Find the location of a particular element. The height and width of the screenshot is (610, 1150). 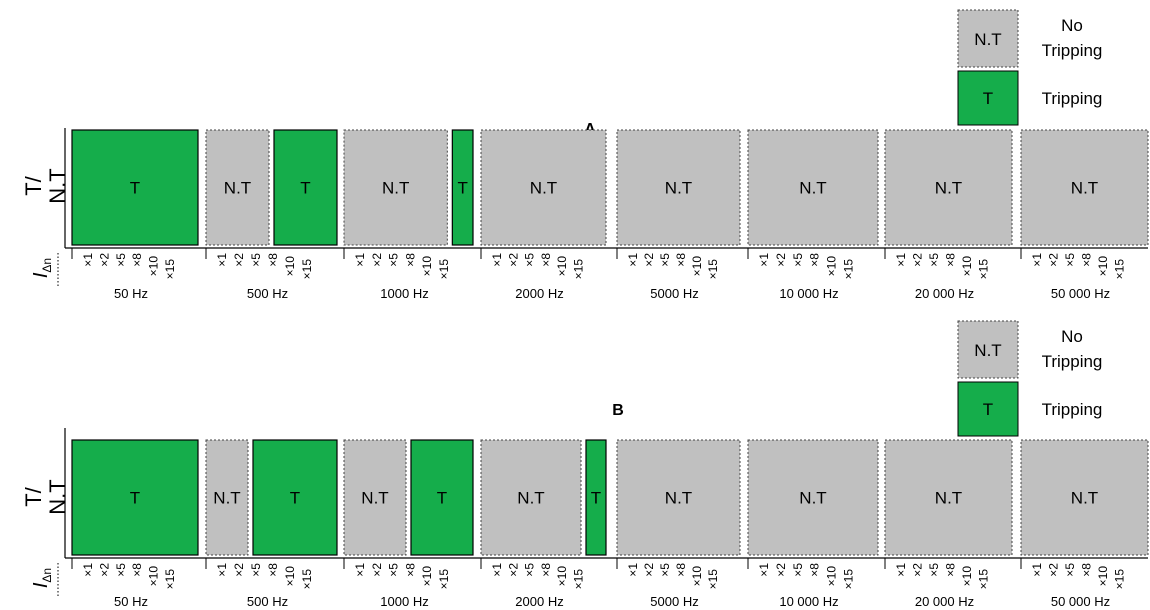

frequency-label: 2000 Hz is located at coordinates (539, 293).